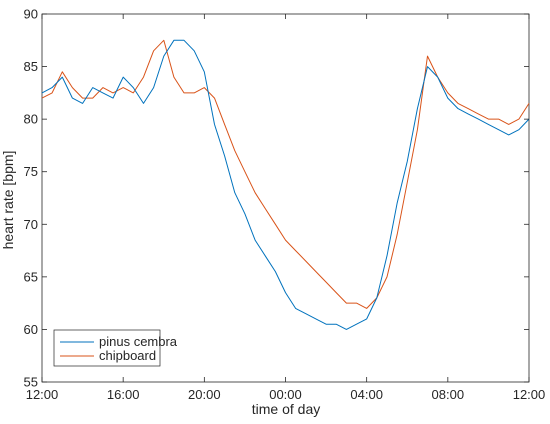 The height and width of the screenshot is (424, 550). Describe the element at coordinates (366, 394) in the screenshot. I see `x-tick-label: 04:00` at that location.